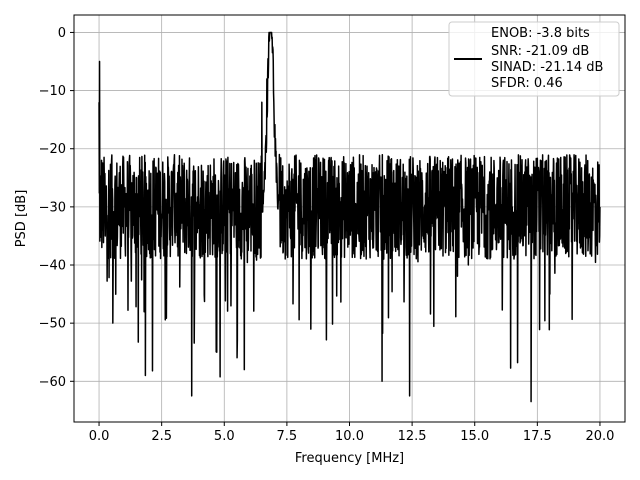 Image resolution: width=640 pixels, height=480 pixels. I want to click on x-tick-label: 15.0, so click(474, 436).